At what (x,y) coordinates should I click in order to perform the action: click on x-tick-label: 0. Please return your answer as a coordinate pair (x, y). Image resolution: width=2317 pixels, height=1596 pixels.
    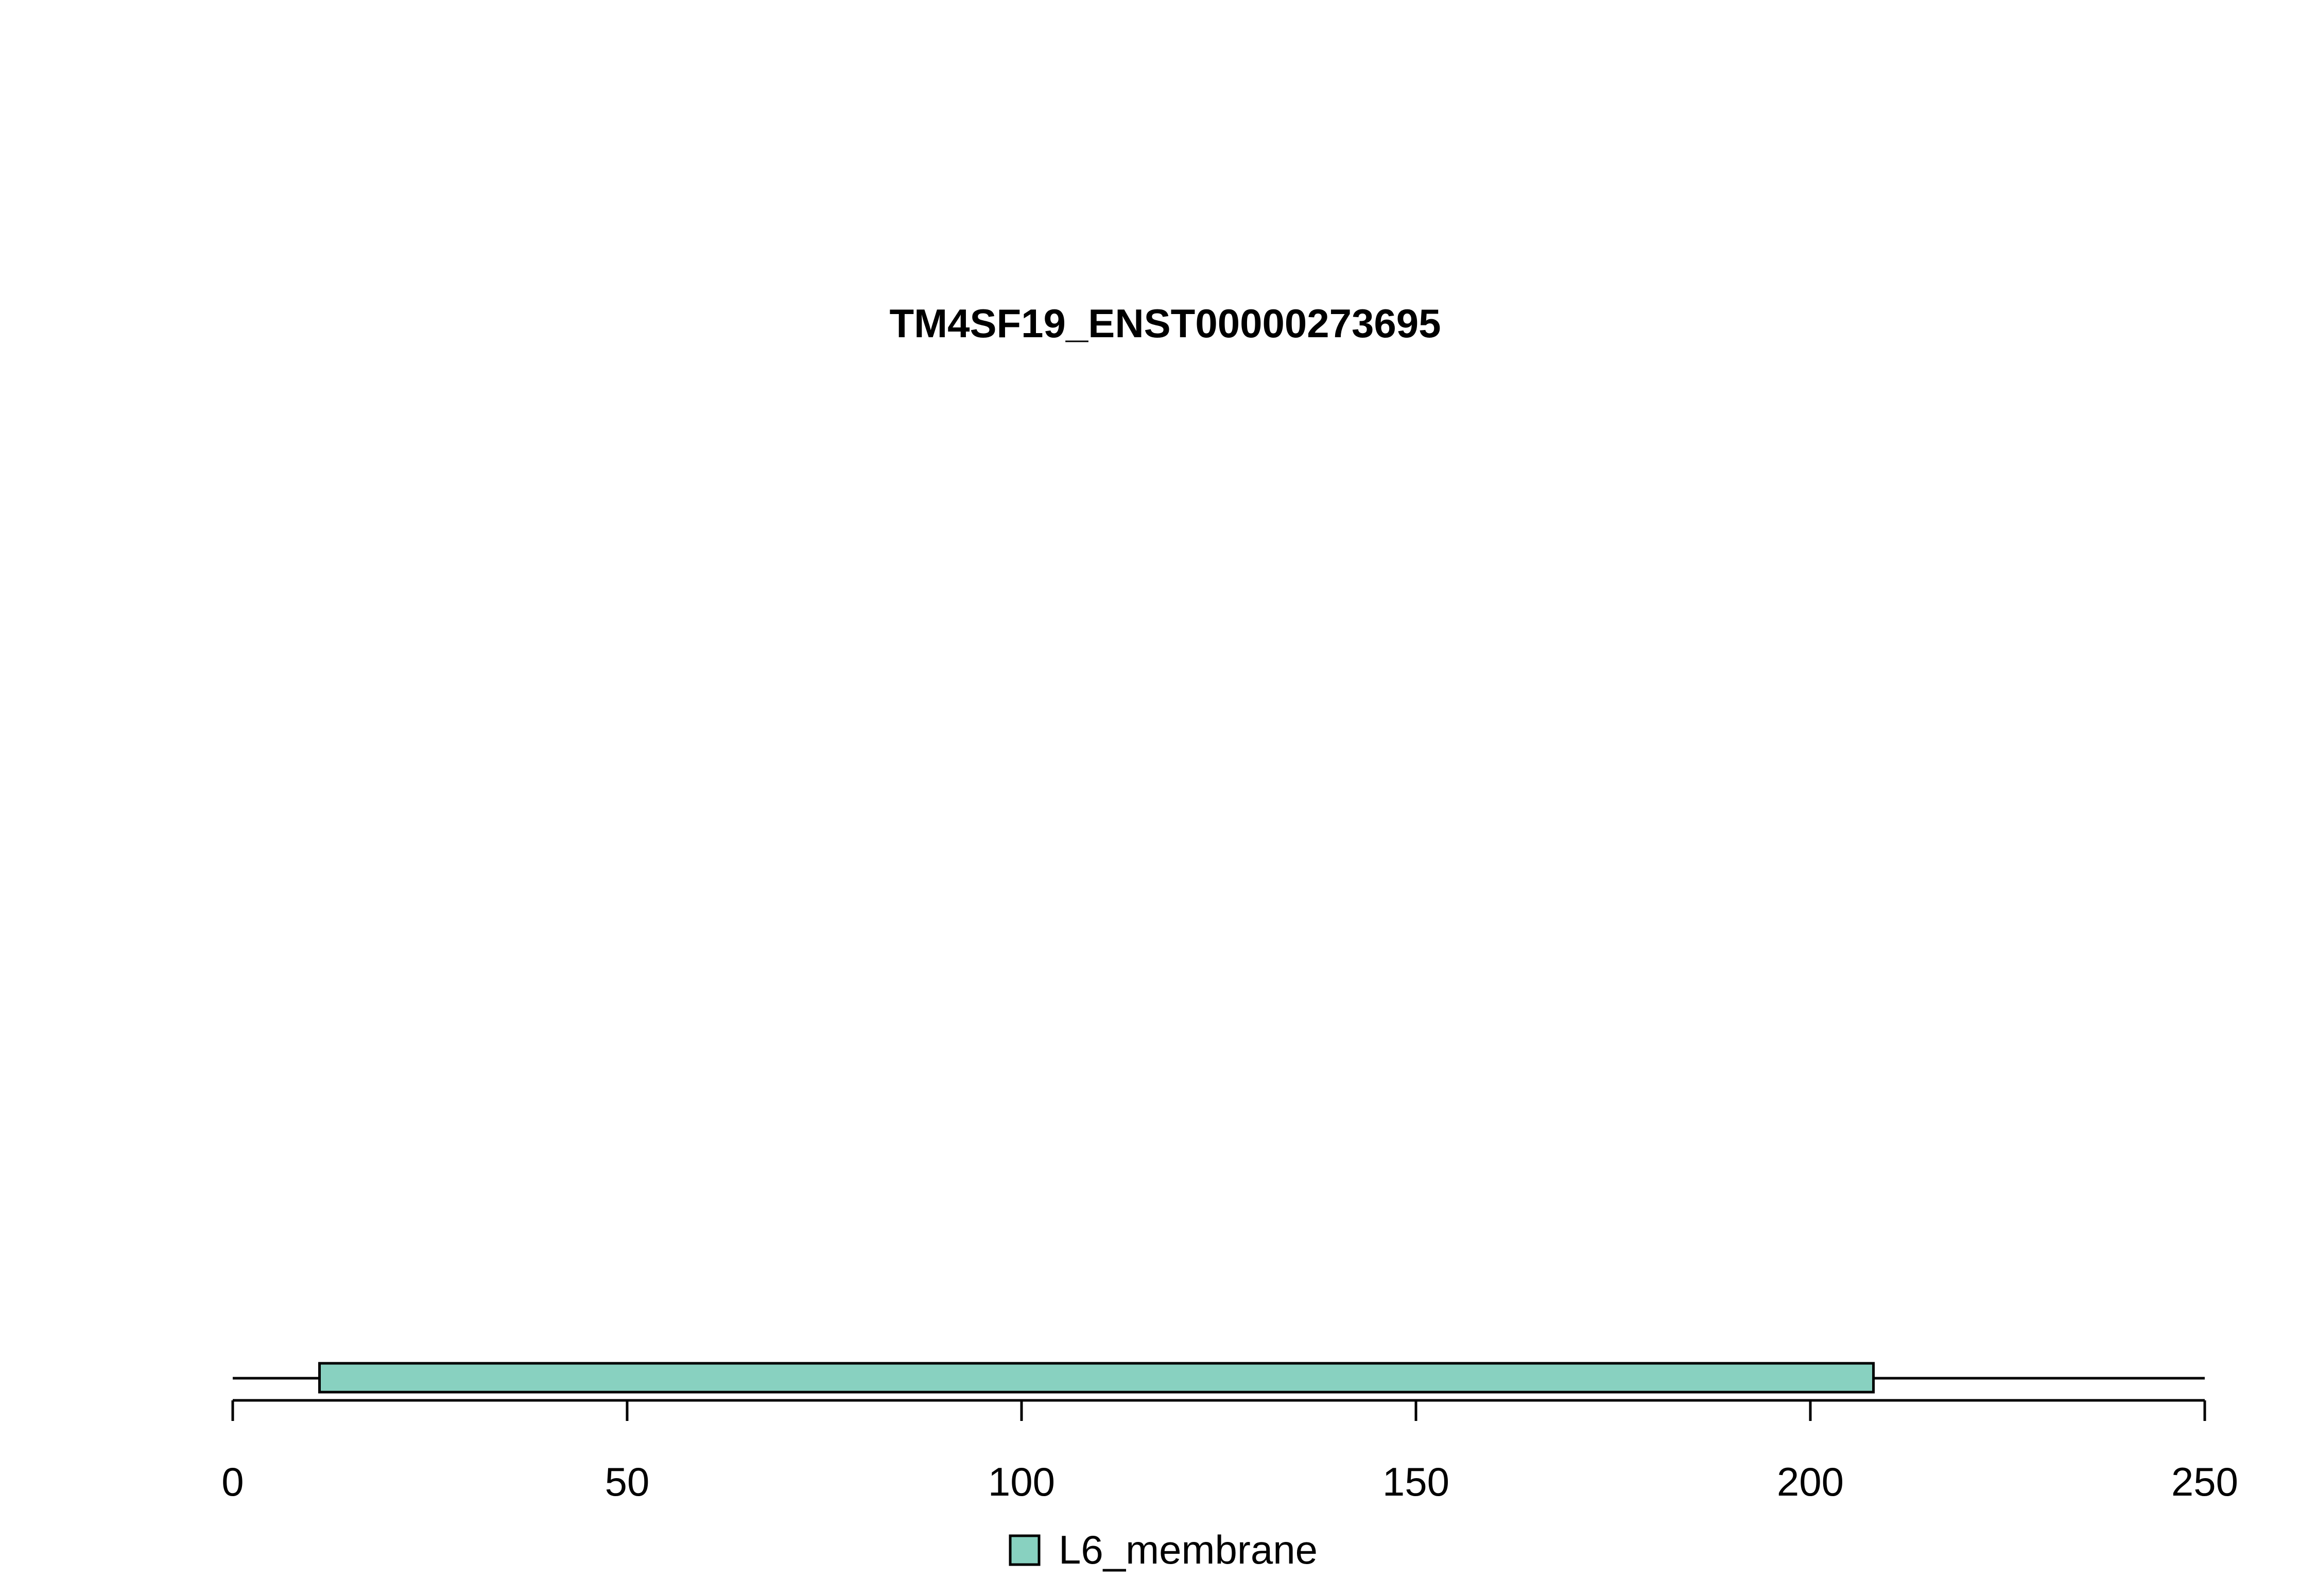
    Looking at the image, I should click on (232, 1481).